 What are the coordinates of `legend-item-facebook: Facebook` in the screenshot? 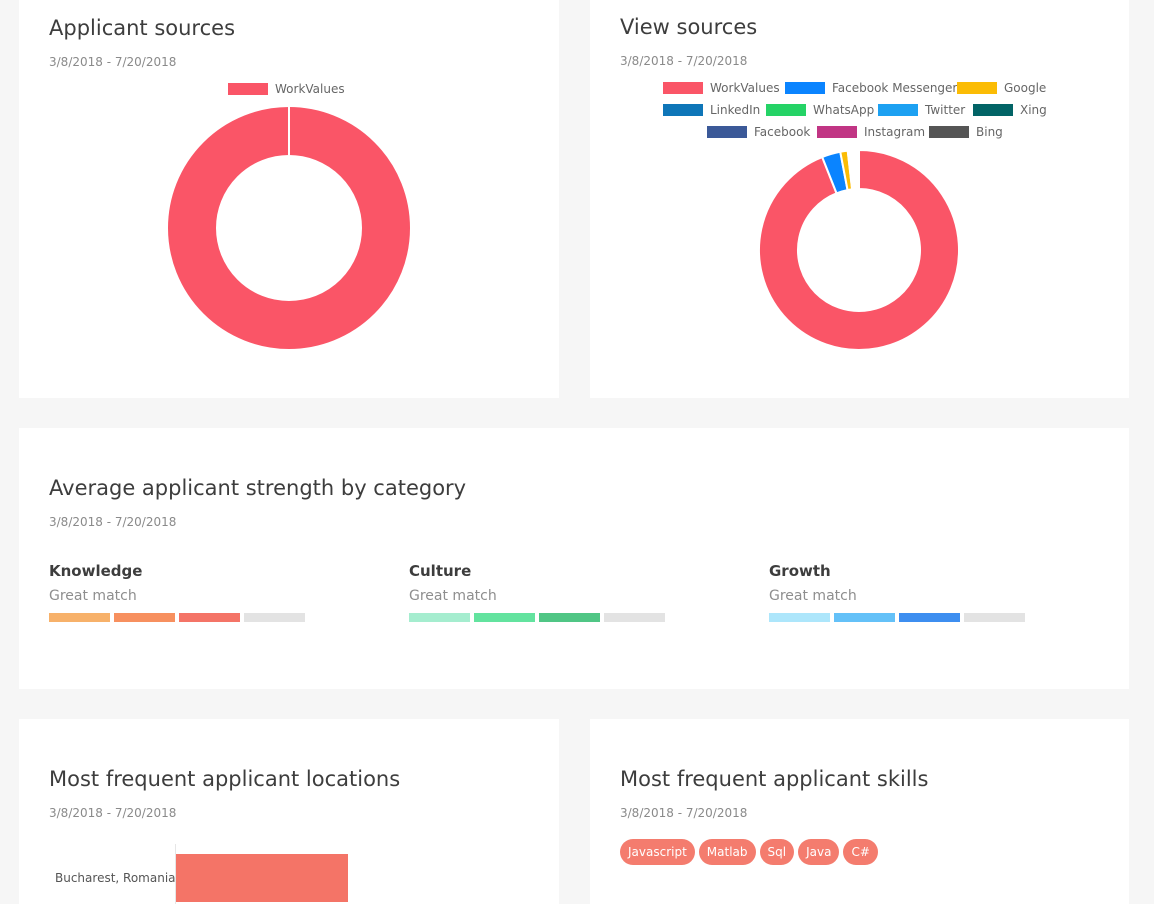 It's located at (758, 132).